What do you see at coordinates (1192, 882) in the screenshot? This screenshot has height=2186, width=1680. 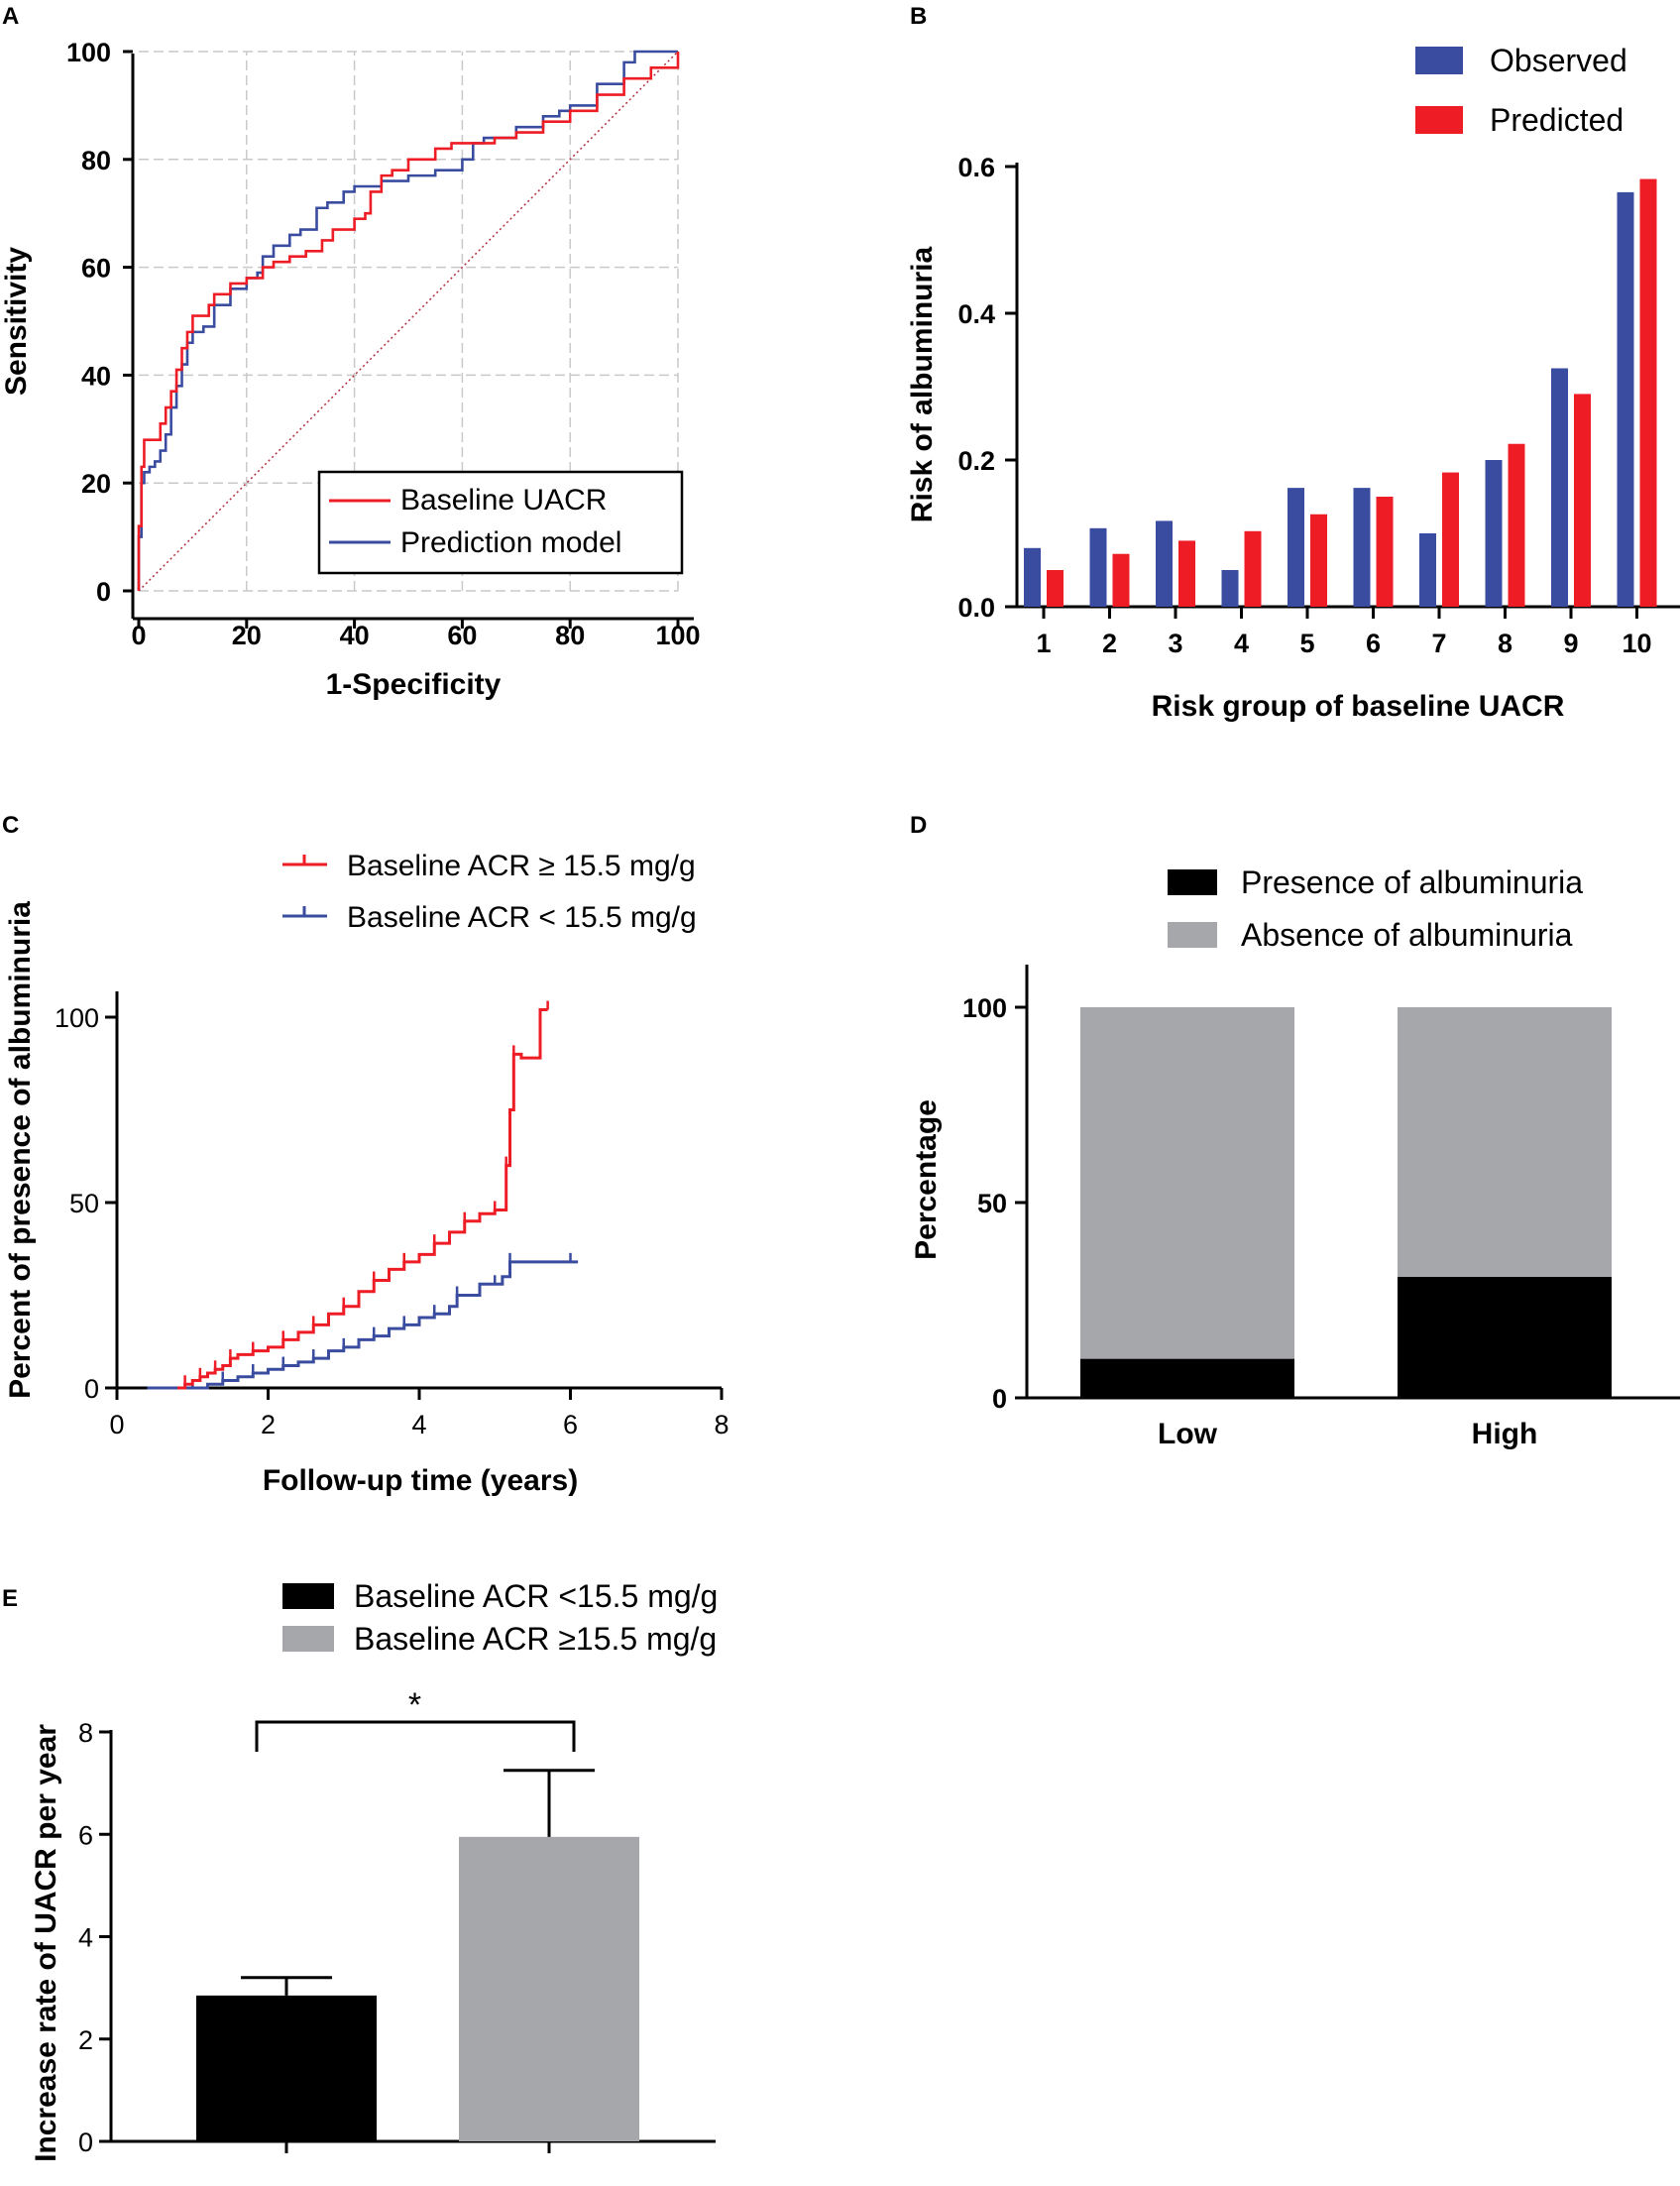 I see `legend-swatch-presence` at bounding box center [1192, 882].